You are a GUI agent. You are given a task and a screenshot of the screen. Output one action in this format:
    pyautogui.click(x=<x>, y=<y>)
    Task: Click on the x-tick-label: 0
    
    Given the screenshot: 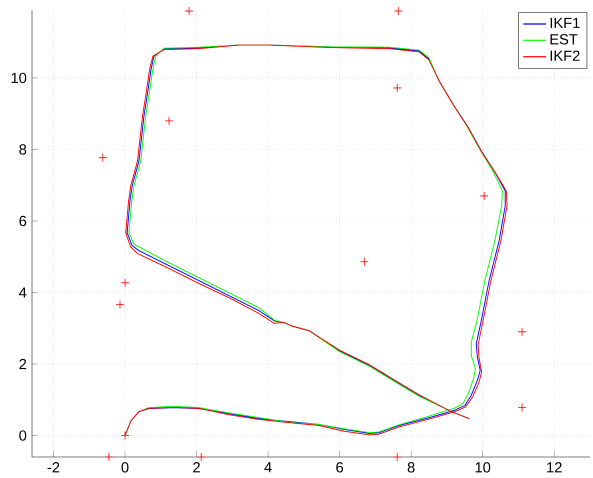 What is the action you would take?
    pyautogui.click(x=124, y=467)
    